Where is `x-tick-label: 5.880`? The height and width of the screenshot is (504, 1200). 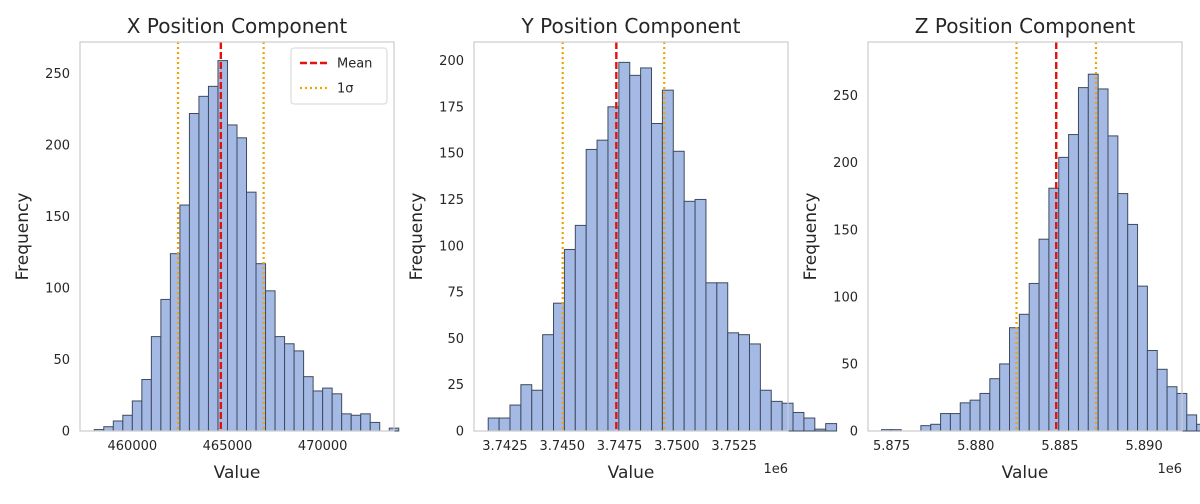 x-tick-label: 5.880 is located at coordinates (975, 446).